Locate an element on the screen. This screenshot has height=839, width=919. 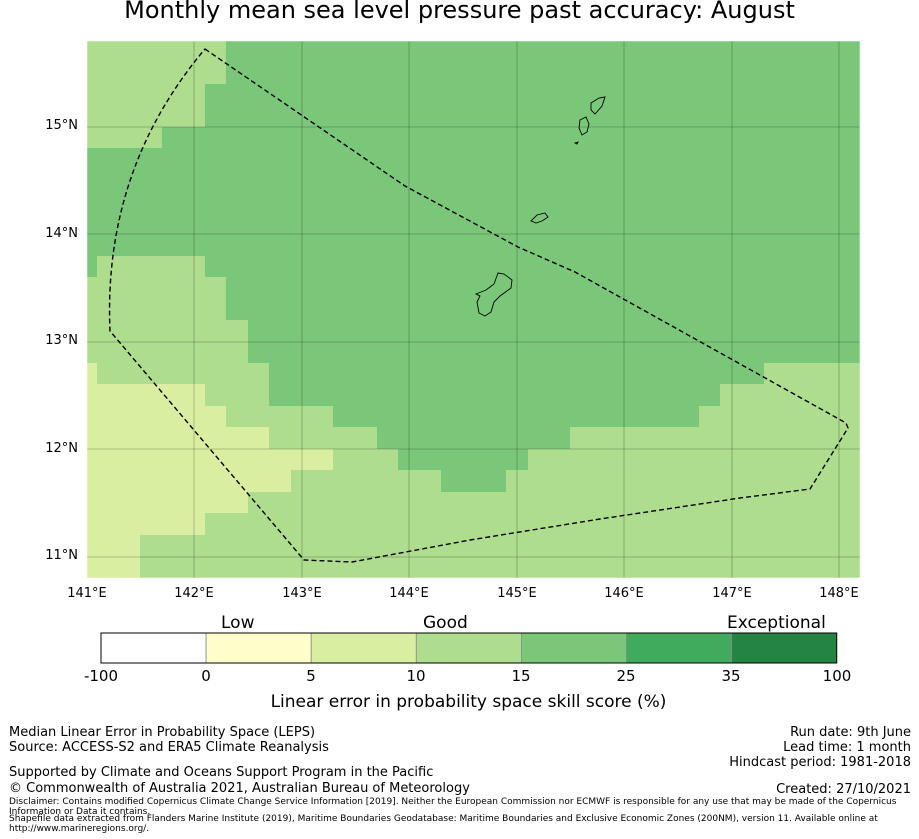
lon-tick-label: 144°E is located at coordinates (409, 593).